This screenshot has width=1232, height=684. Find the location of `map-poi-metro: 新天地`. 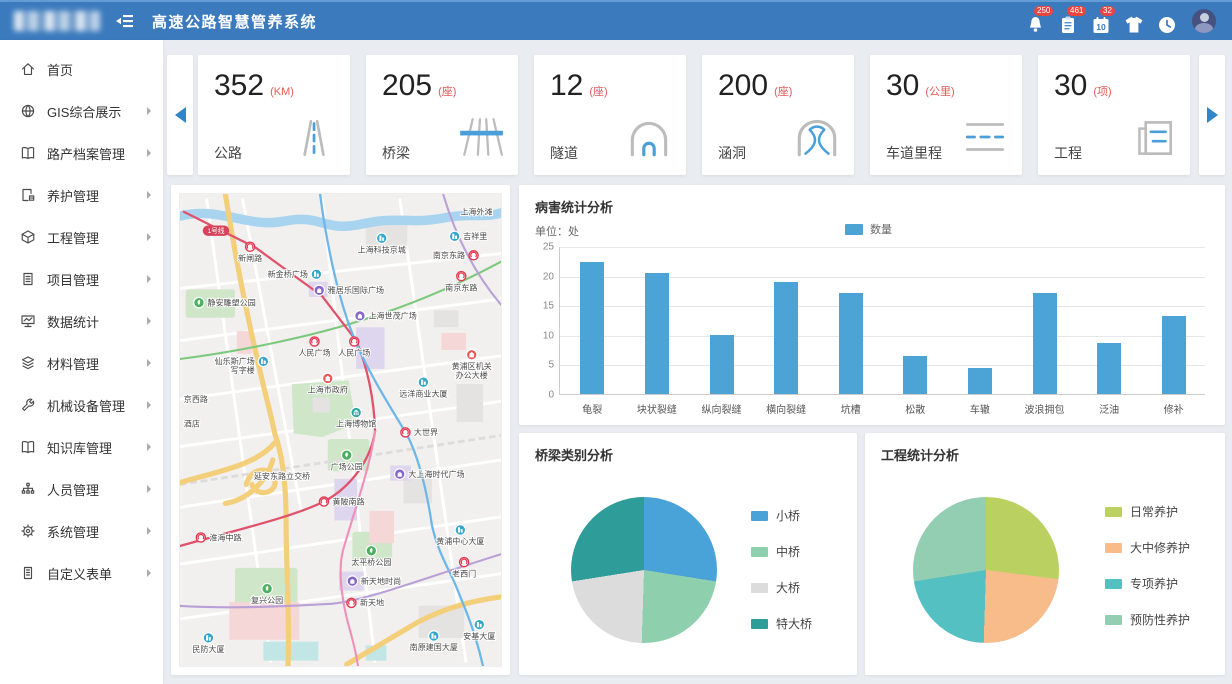

map-poi-metro: 新天地 is located at coordinates (365, 603).